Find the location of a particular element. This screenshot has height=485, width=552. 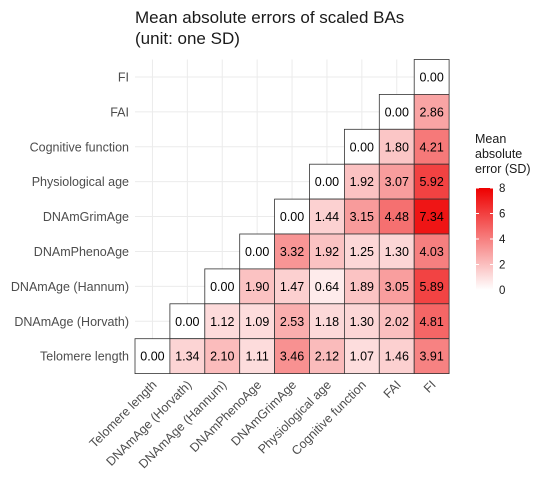

cell-value-label: 4.48 is located at coordinates (397, 217).